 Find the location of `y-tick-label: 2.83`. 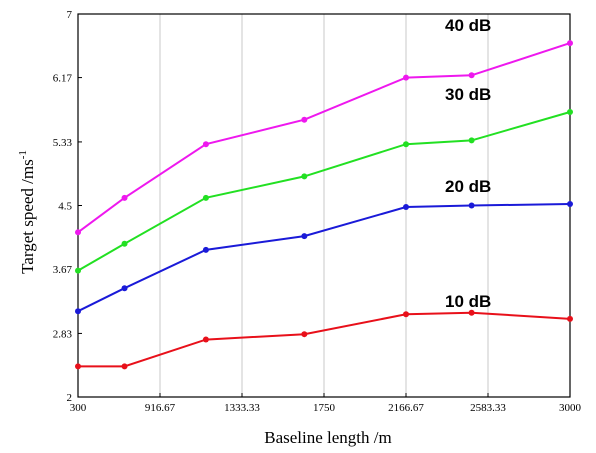

y-tick-label: 2.83 is located at coordinates (63, 334).